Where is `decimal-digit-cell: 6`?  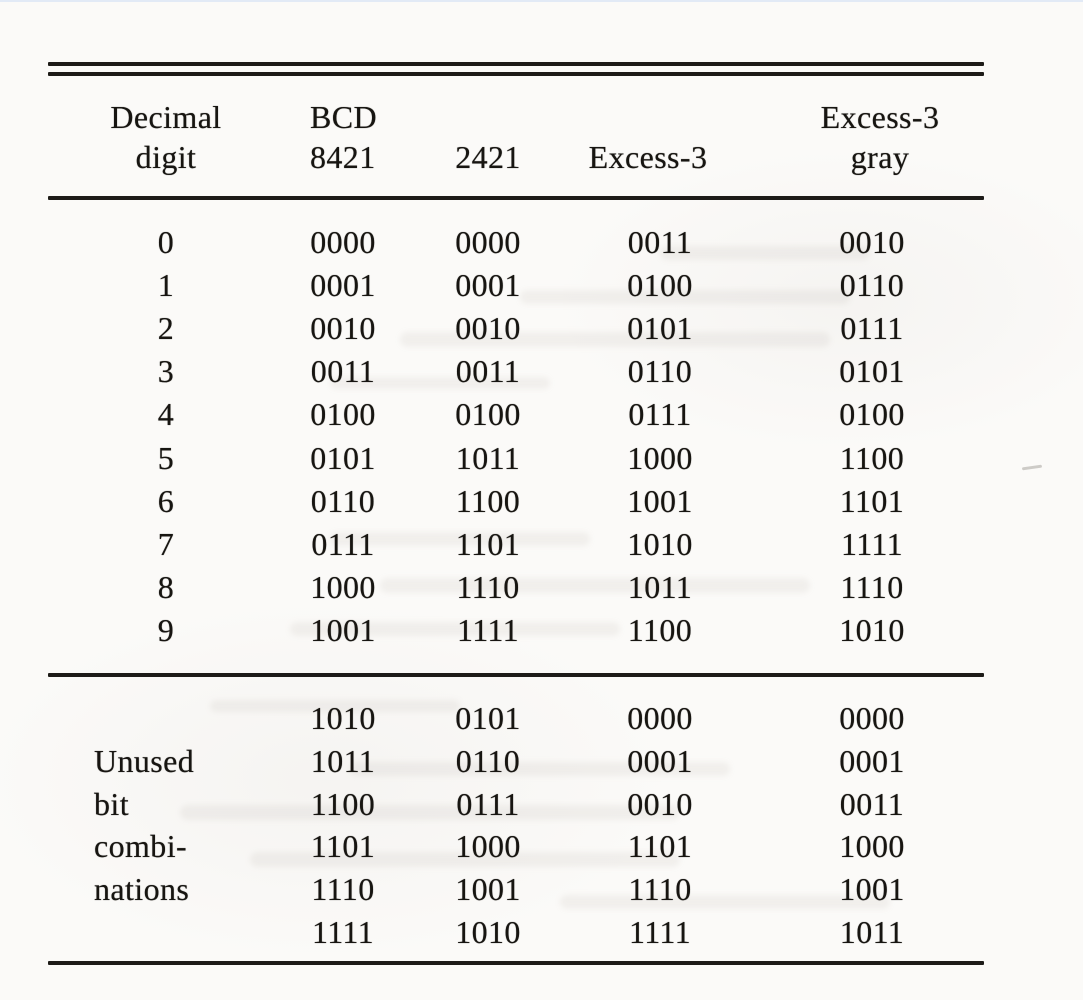 decimal-digit-cell: 6 is located at coordinates (166, 500).